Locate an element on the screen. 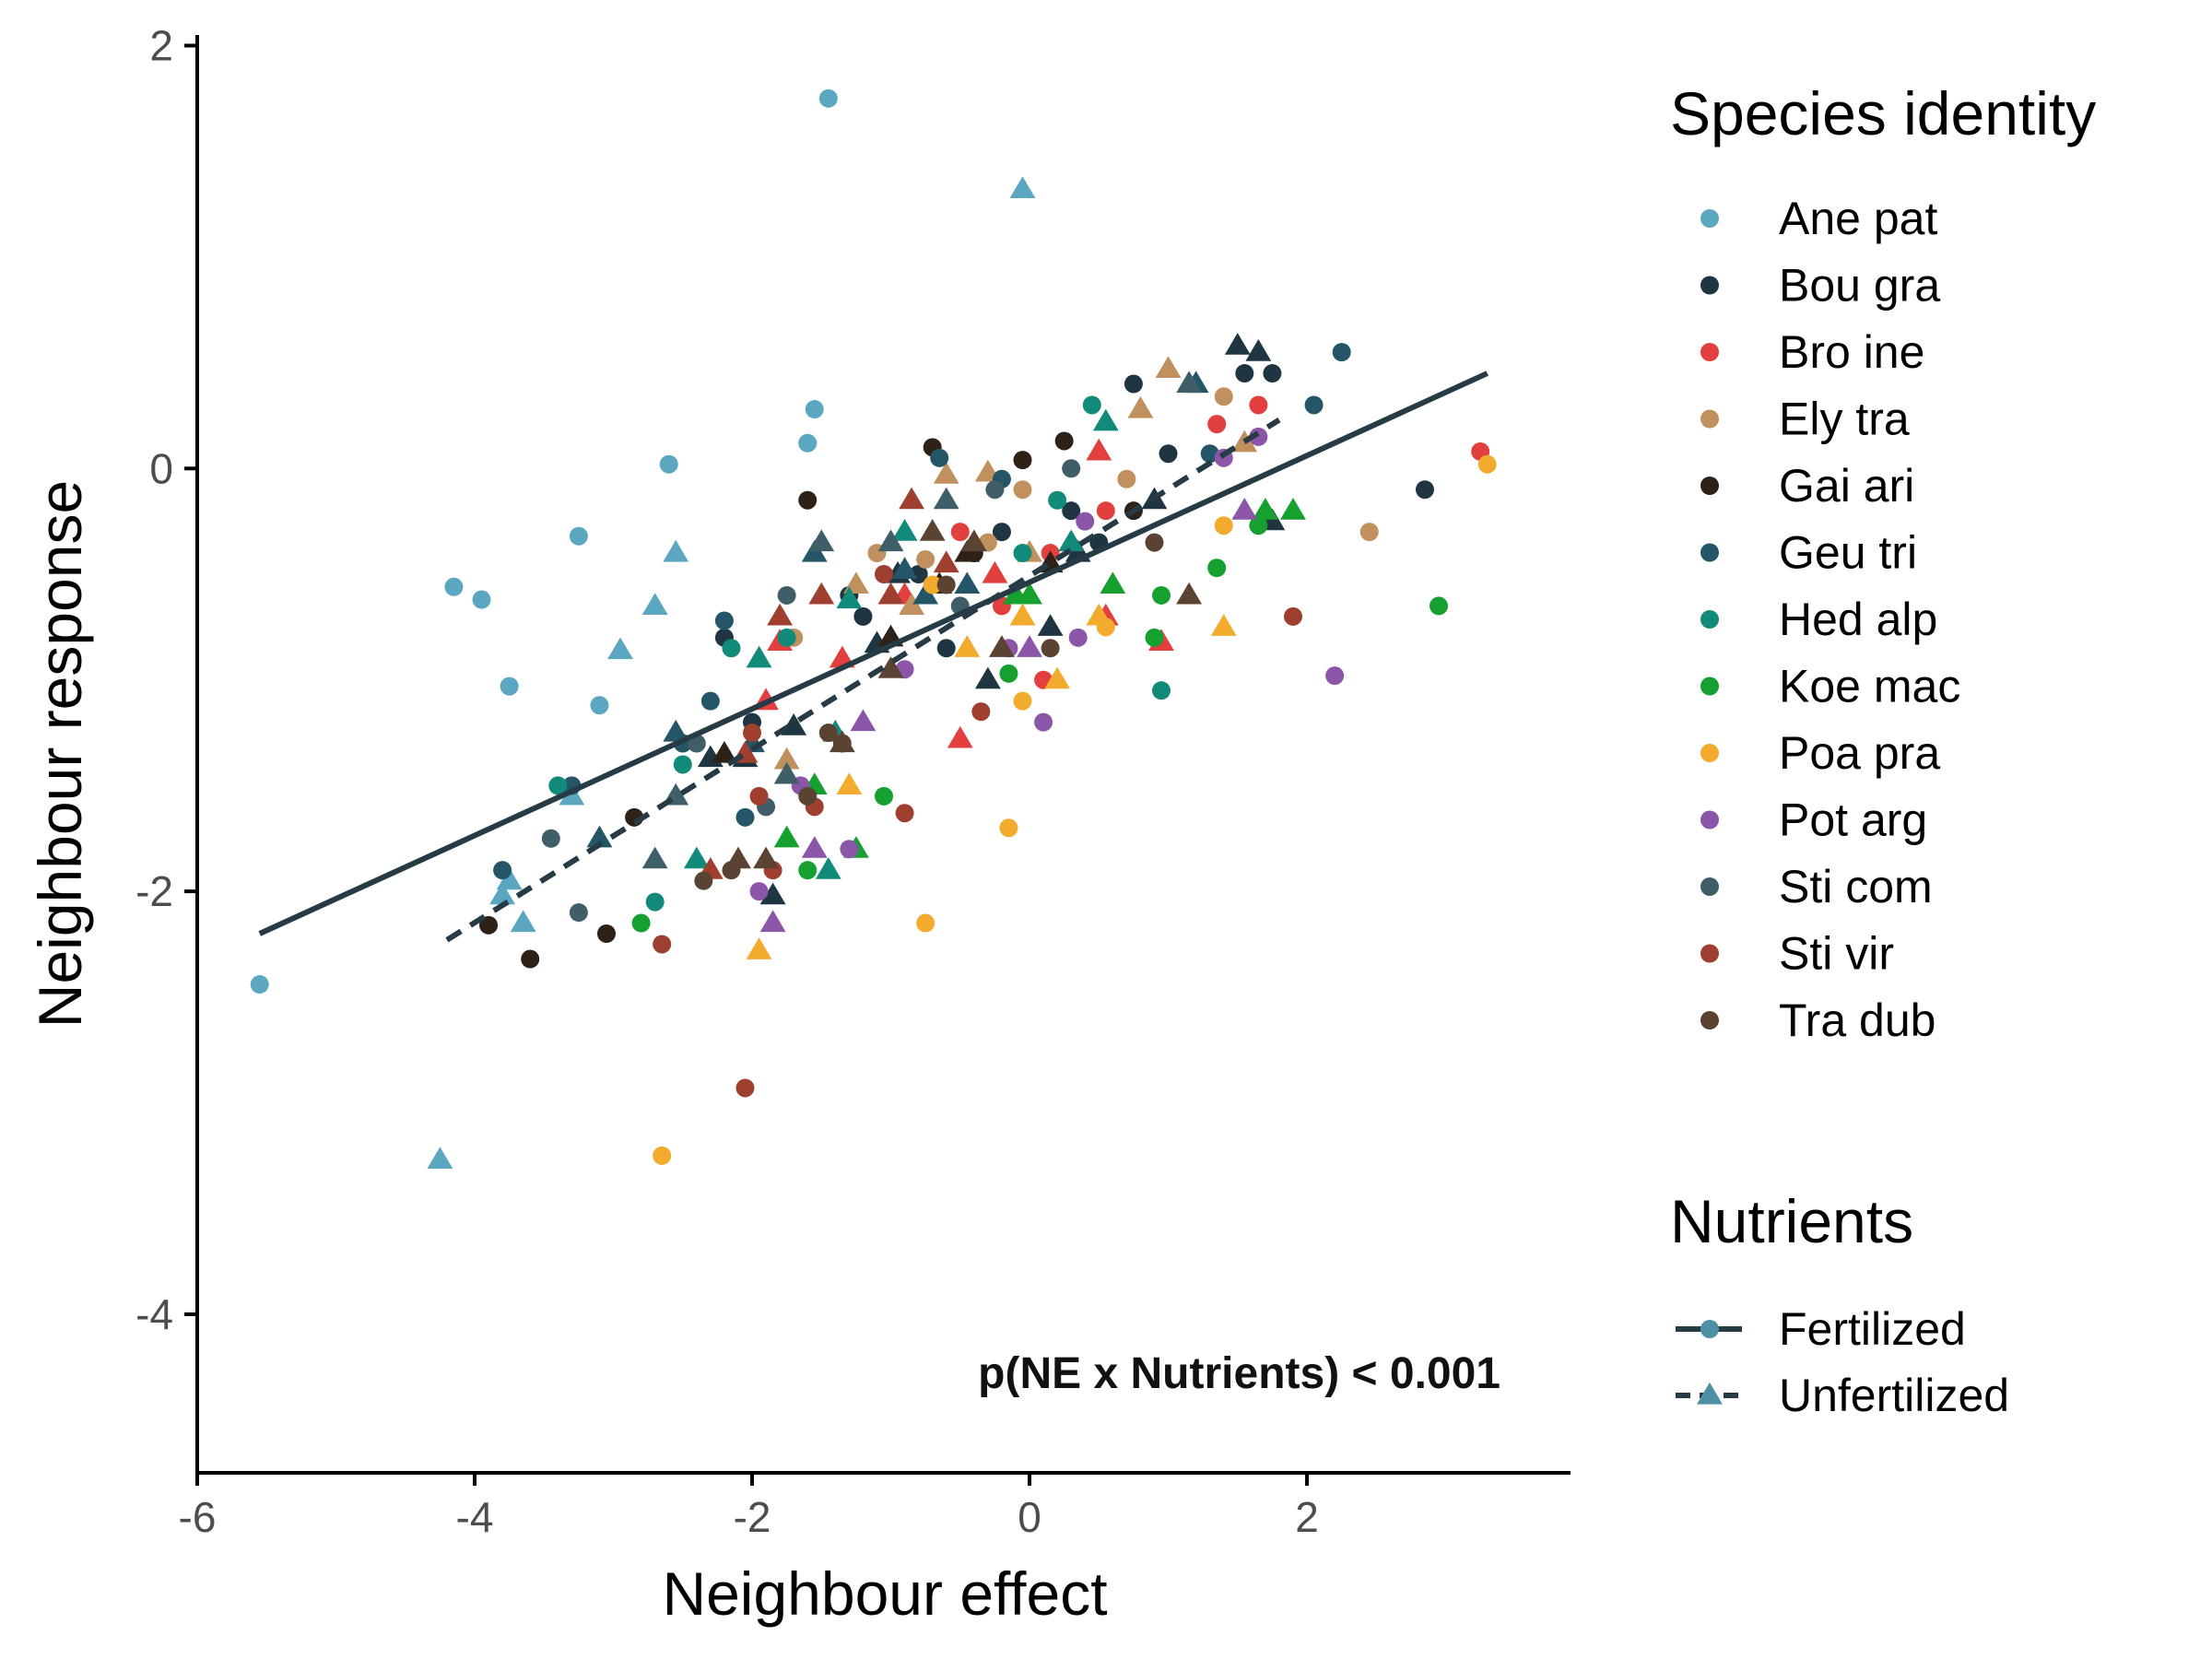 This screenshot has width=2212, height=1659. legend-label-species: Ely tra is located at coordinates (1844, 419).